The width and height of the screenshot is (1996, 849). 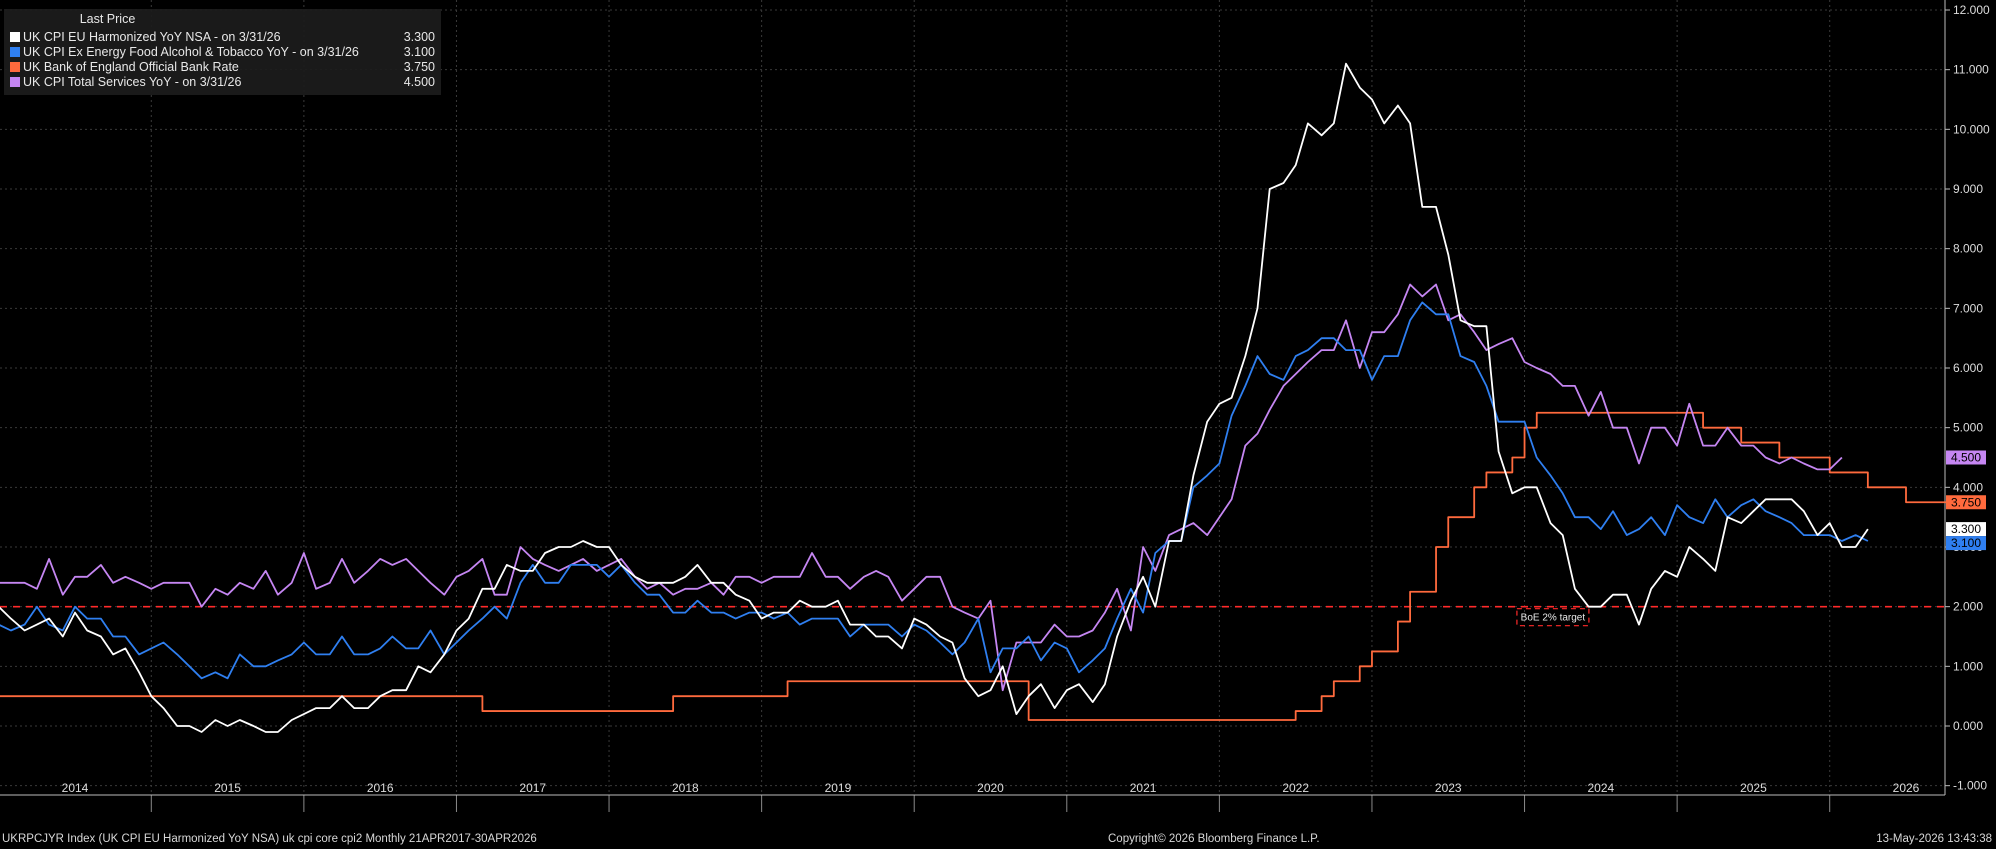 I want to click on target-label: BoE 2% target, so click(x=1553, y=618).